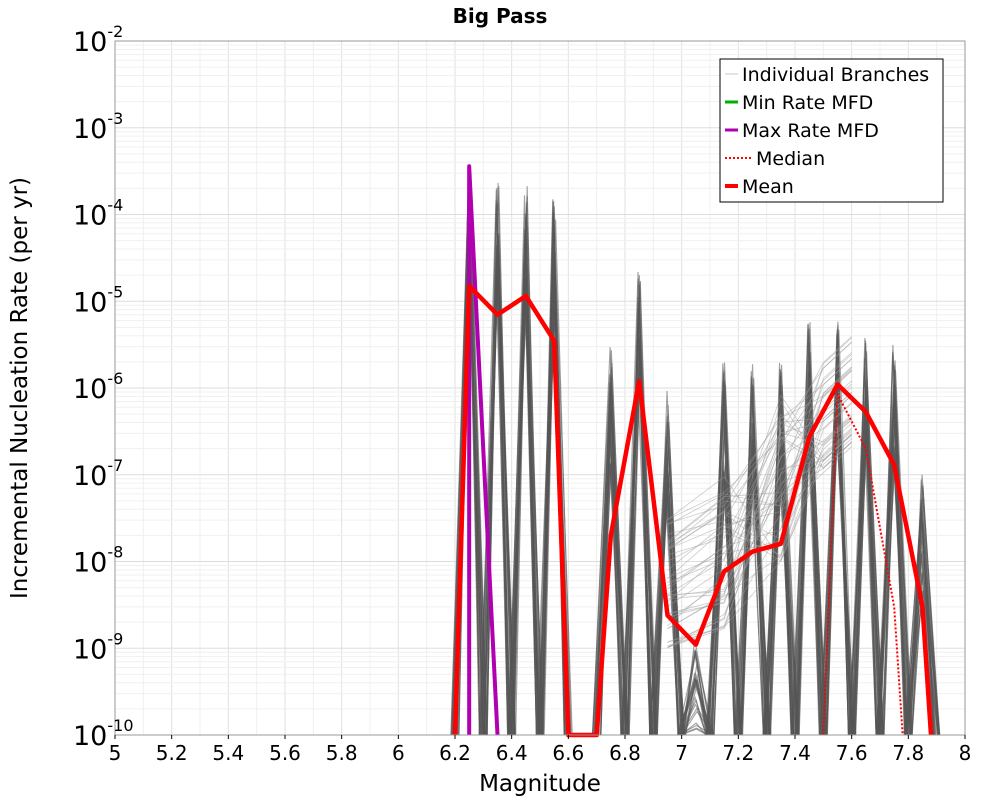 The image size is (1000, 800). I want to click on legend-box, so click(831, 130).